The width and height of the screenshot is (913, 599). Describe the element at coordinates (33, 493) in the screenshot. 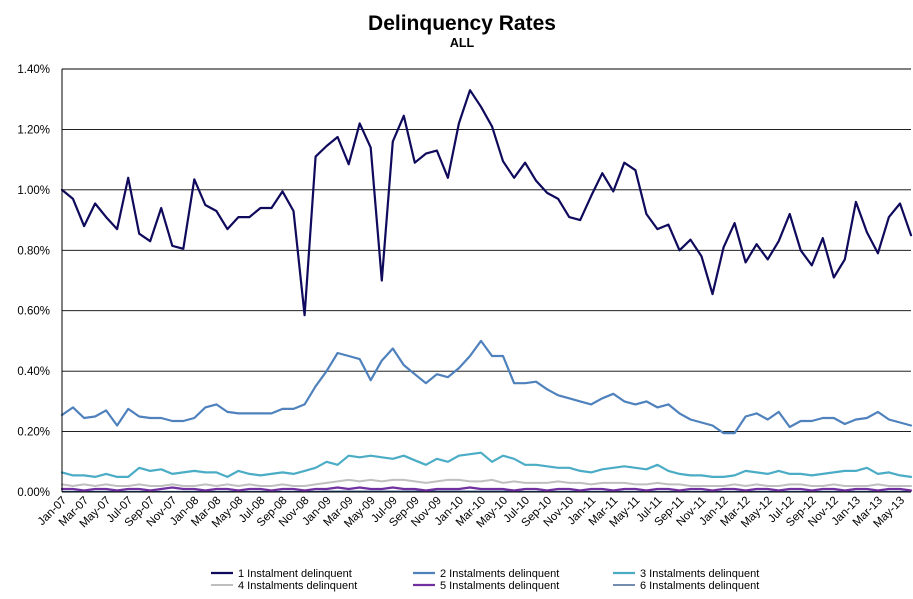

I see `y-tick-label: 0.00%` at that location.